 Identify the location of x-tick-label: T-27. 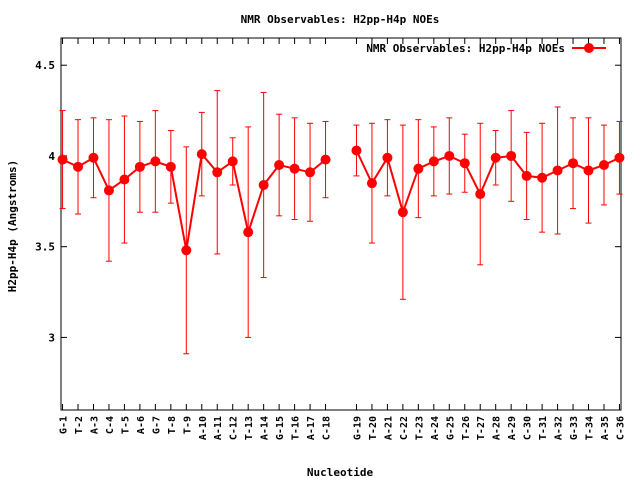
(481, 428).